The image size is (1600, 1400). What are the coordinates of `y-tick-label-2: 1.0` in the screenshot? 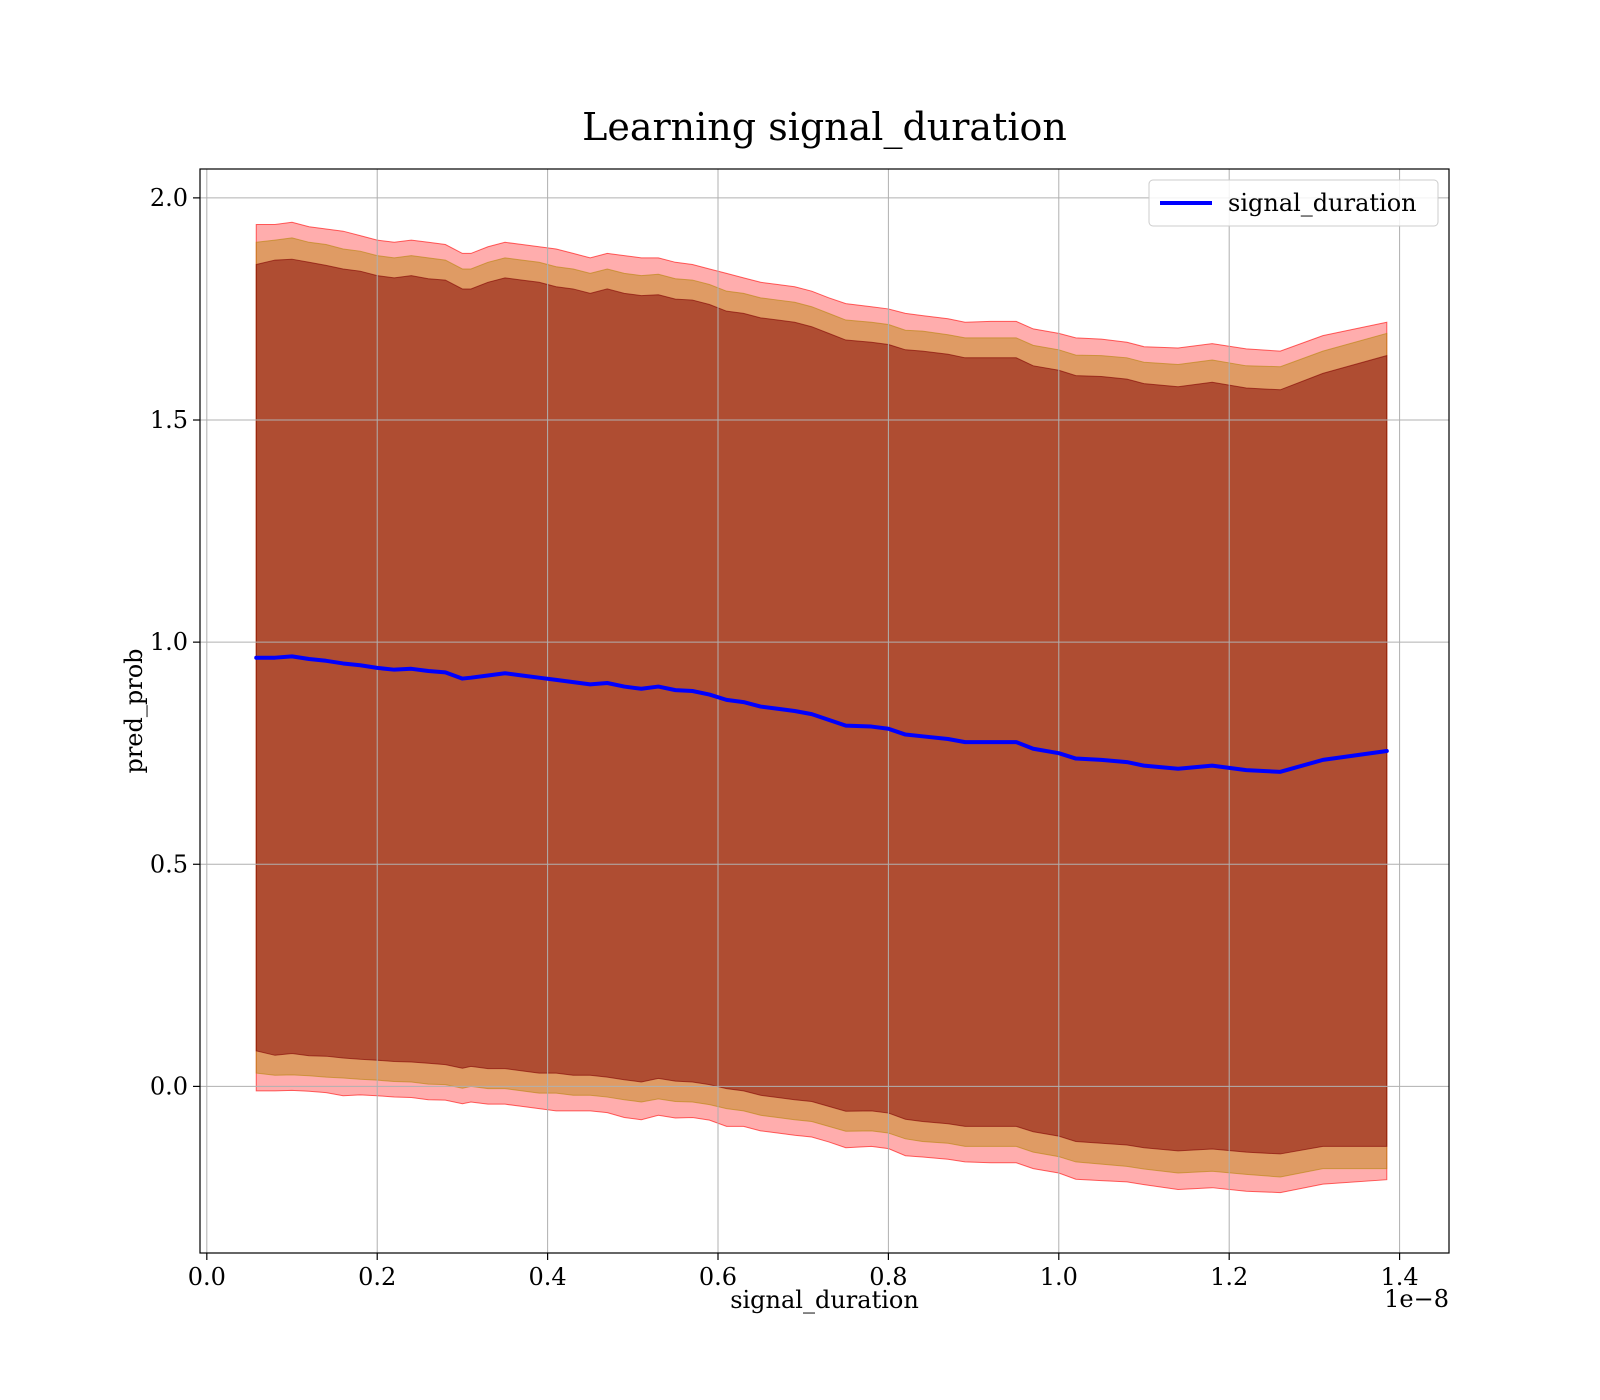 It's located at (169, 642).